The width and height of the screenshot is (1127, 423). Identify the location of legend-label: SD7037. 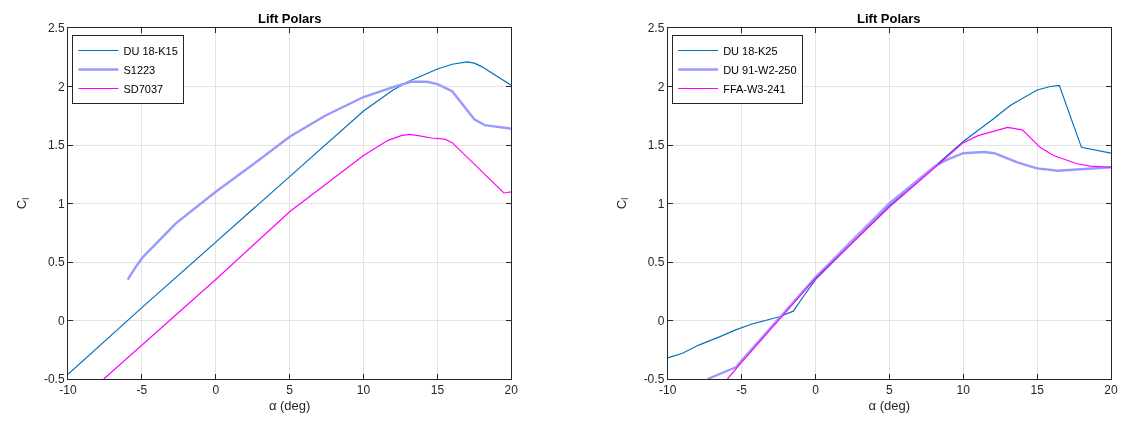
(143, 88).